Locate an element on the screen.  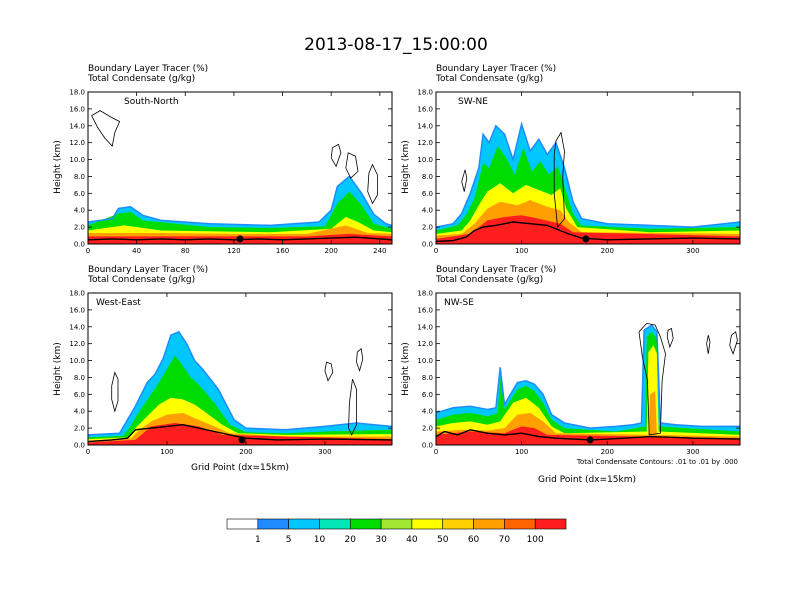
panel-2-ylabel: Height (km) is located at coordinates (58, 369).